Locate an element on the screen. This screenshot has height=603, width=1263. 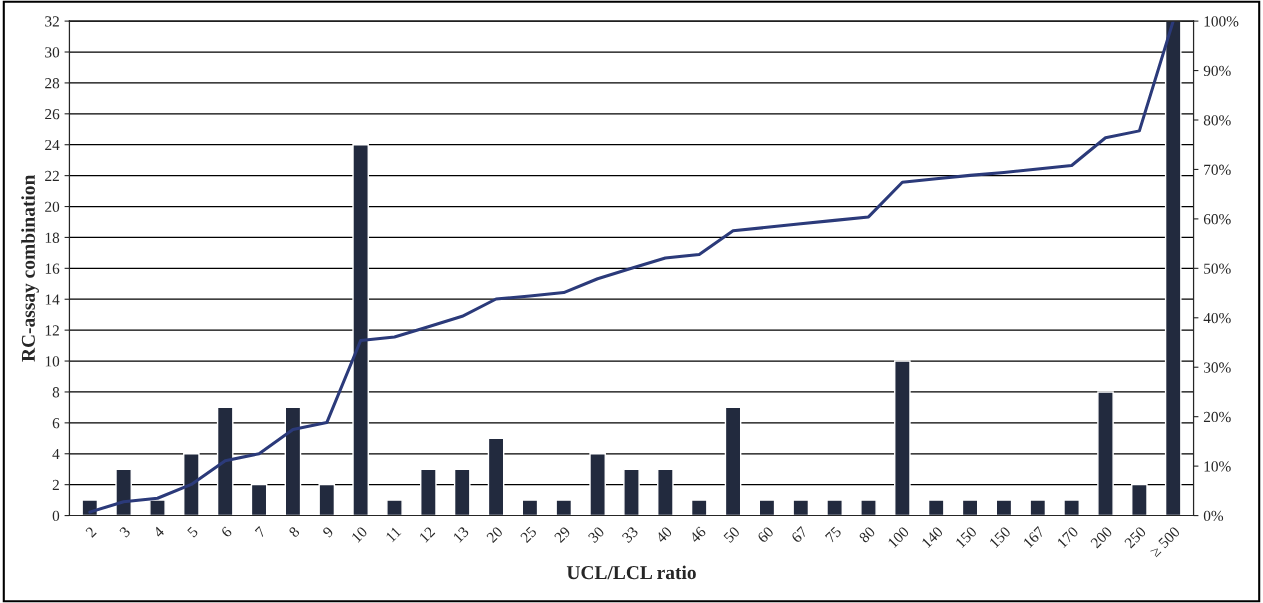
x-tick-label: ≥ 500 is located at coordinates (1165, 542).